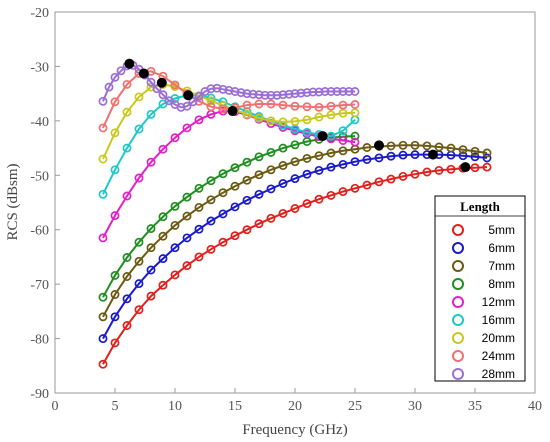  I want to click on legend-label-7mm: 7mm, so click(501, 266).